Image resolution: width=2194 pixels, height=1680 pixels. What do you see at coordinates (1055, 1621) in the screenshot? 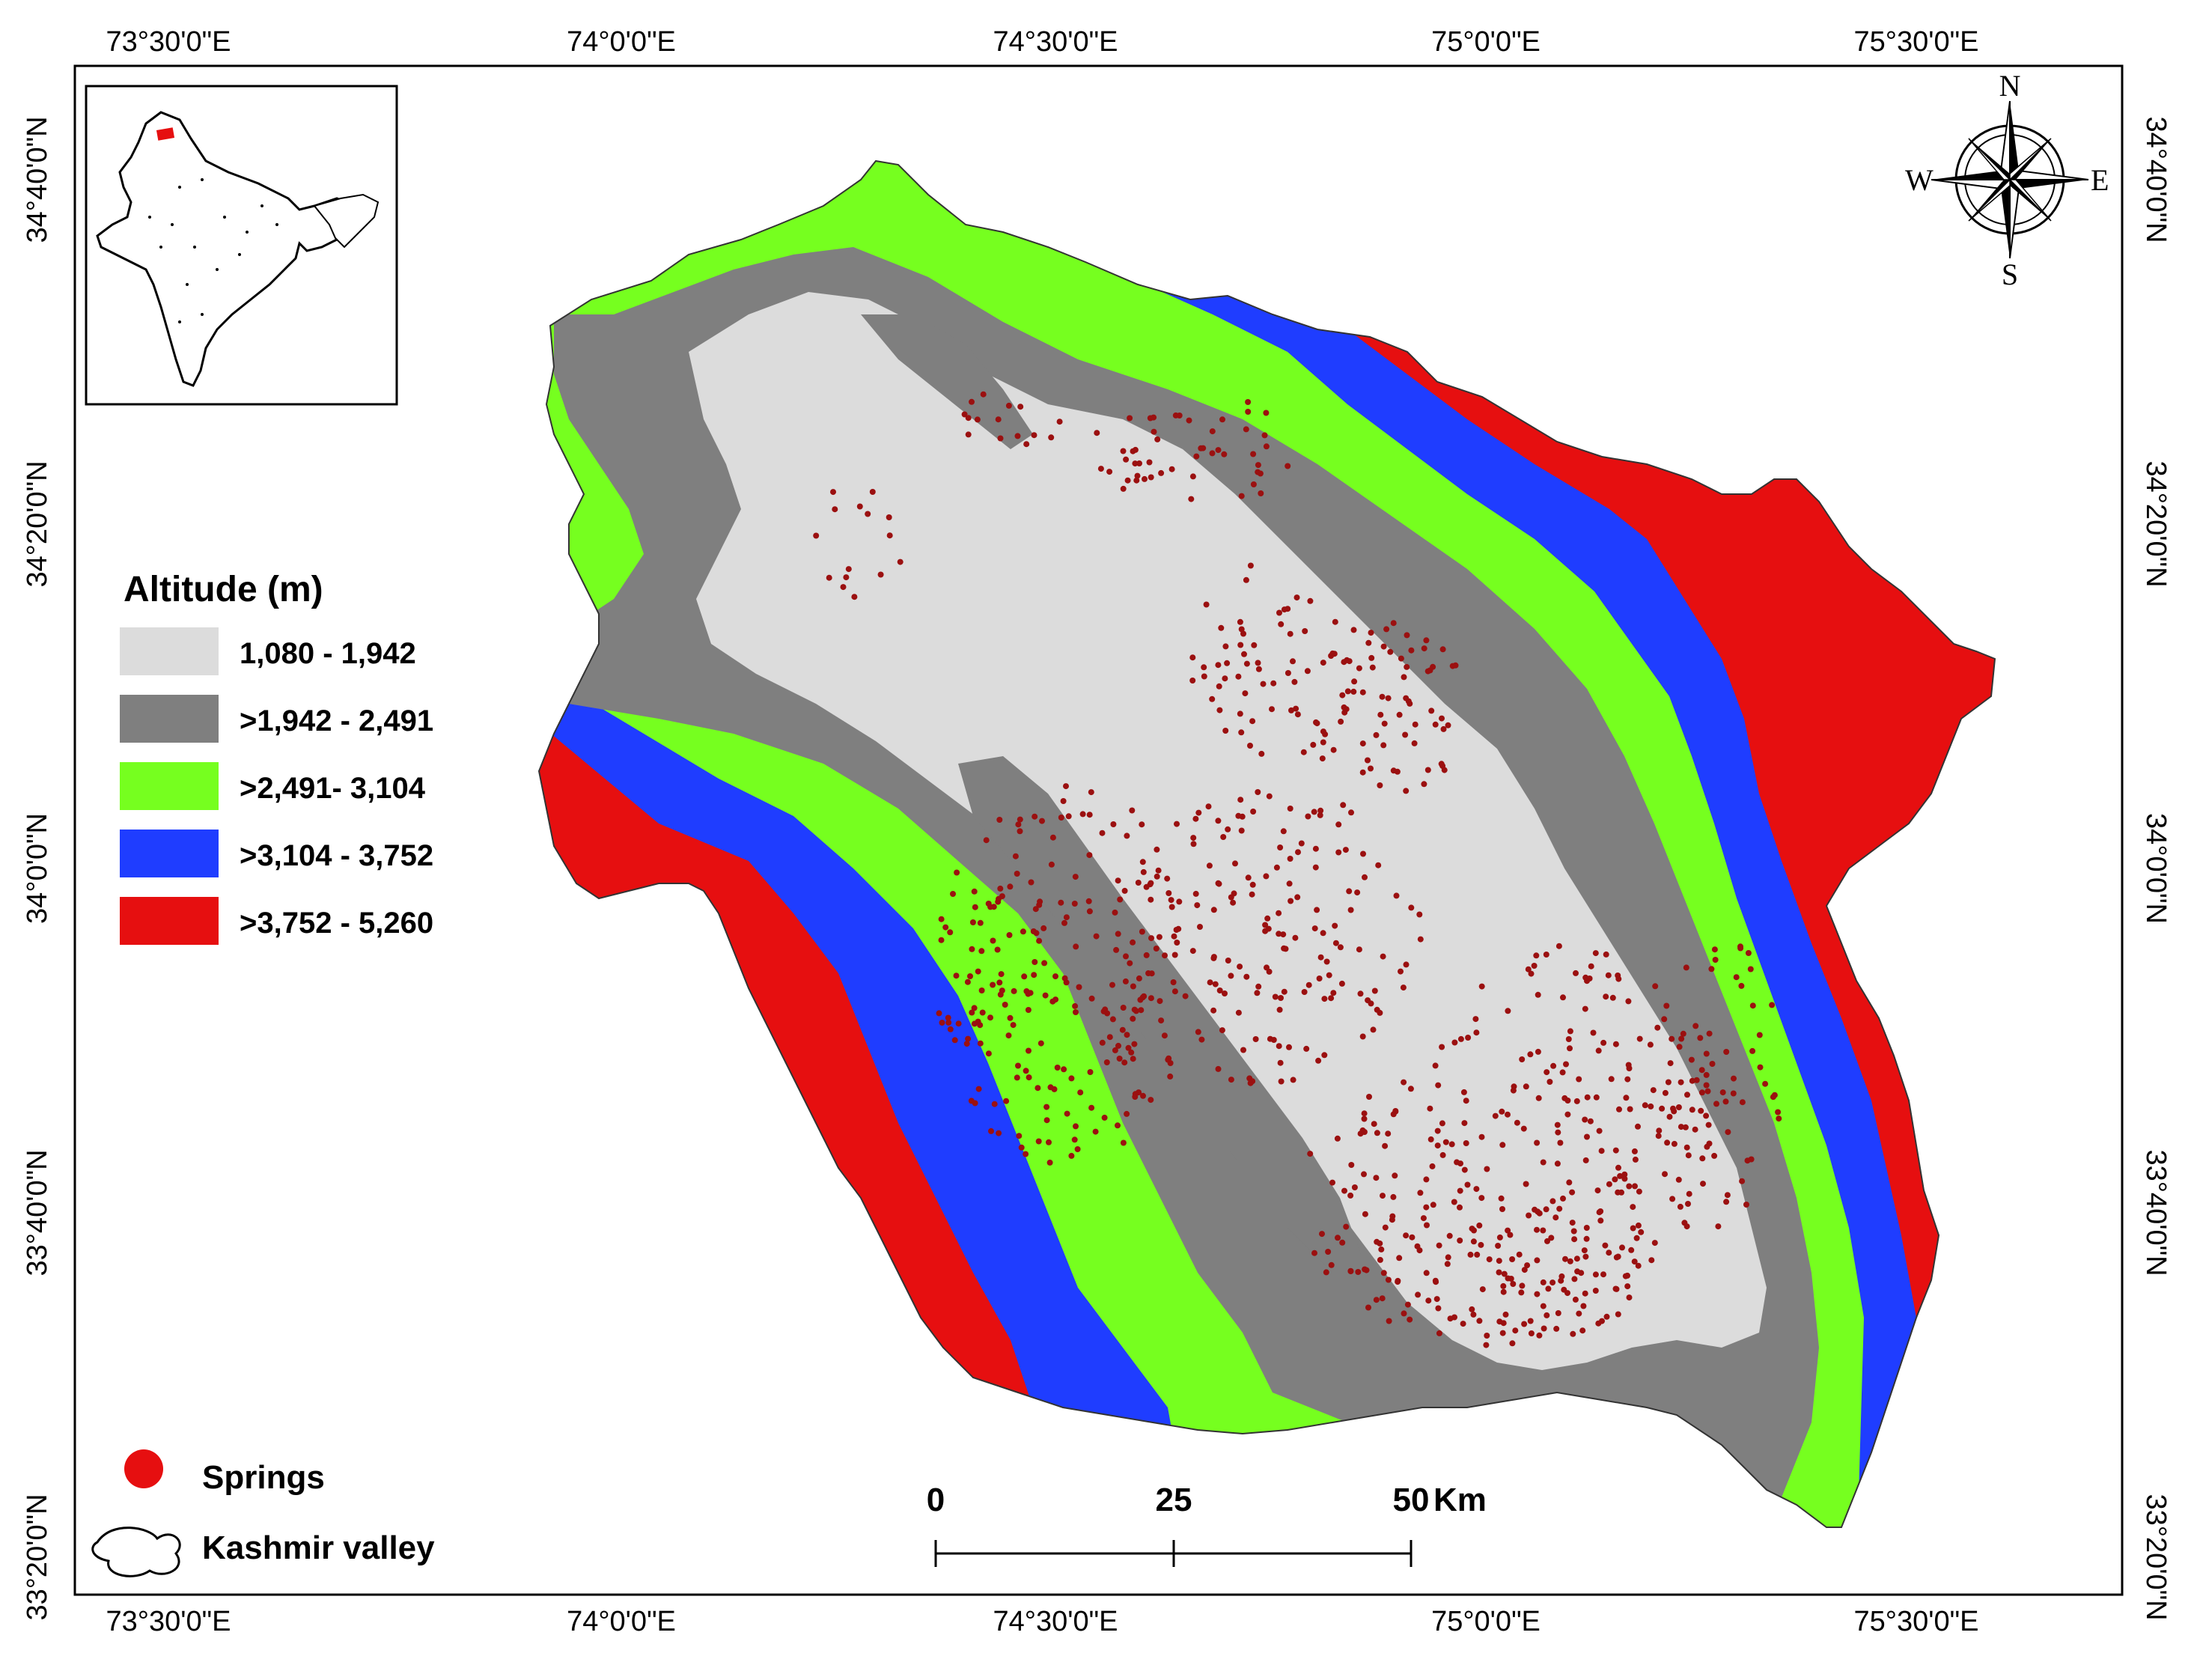
I see `bottom-coord-label: 74°30'0"E` at bounding box center [1055, 1621].